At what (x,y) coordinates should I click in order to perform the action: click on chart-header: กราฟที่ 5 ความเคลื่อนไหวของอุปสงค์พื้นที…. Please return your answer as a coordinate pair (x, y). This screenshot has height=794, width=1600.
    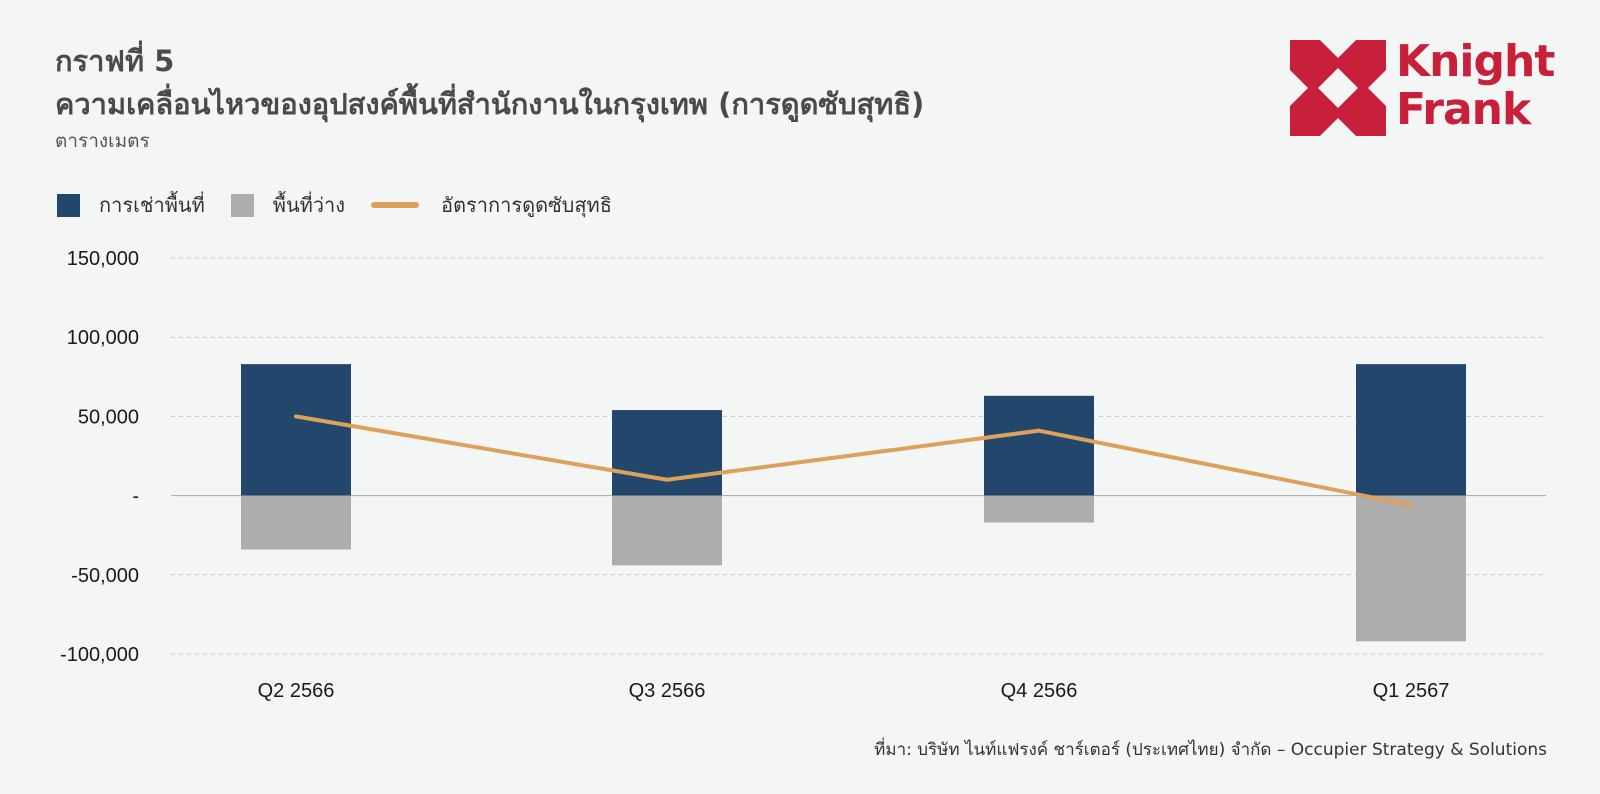
    Looking at the image, I should click on (489, 98).